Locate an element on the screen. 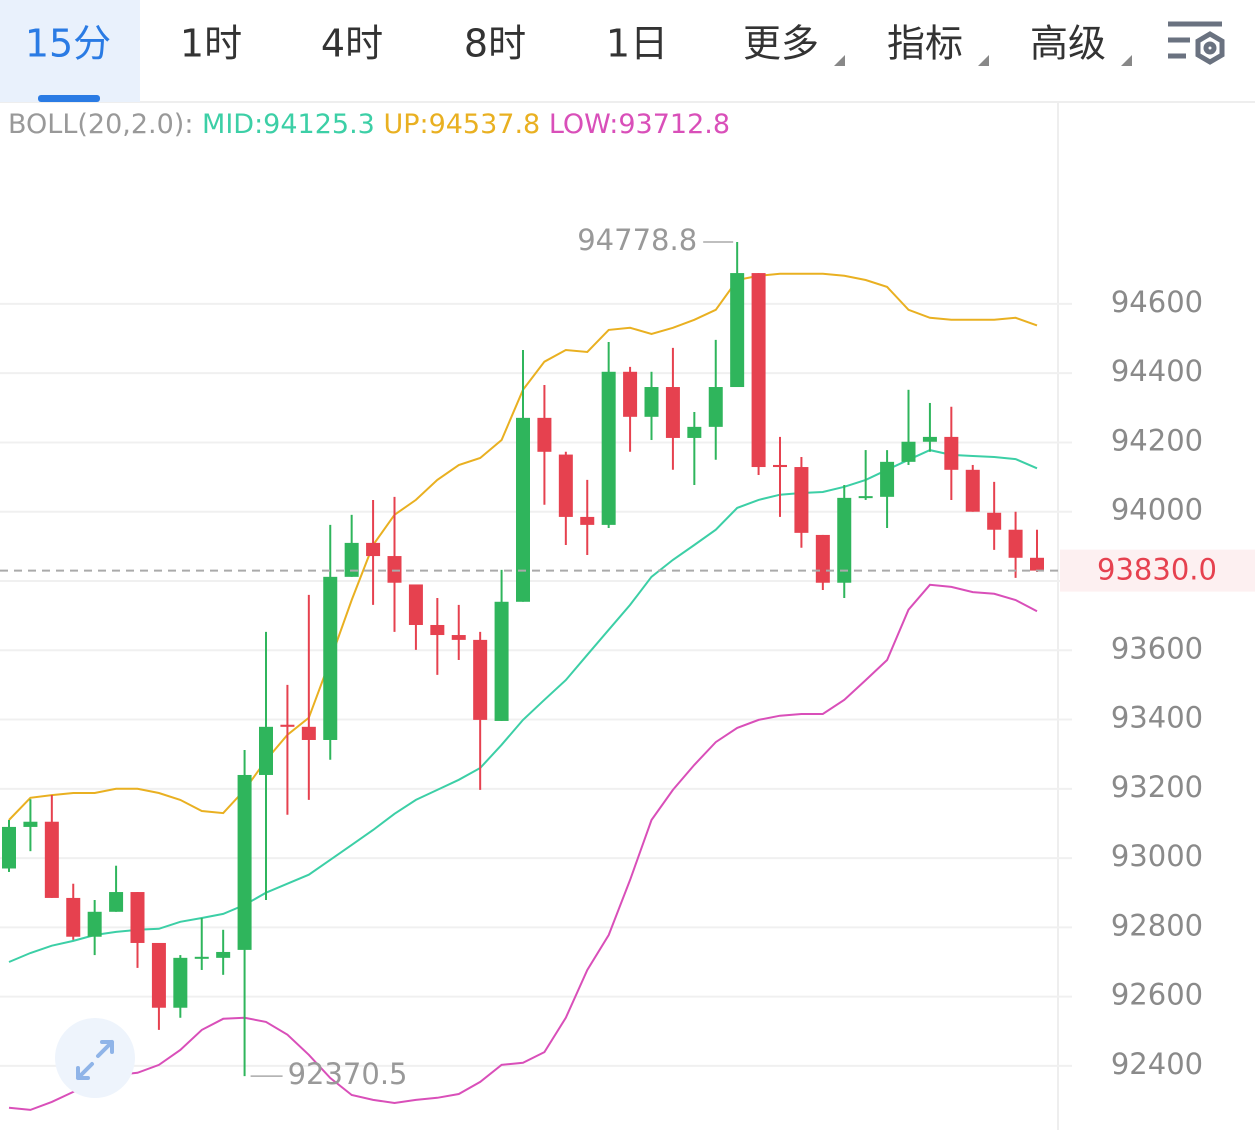  y-tick-label: 93600 is located at coordinates (1157, 648).